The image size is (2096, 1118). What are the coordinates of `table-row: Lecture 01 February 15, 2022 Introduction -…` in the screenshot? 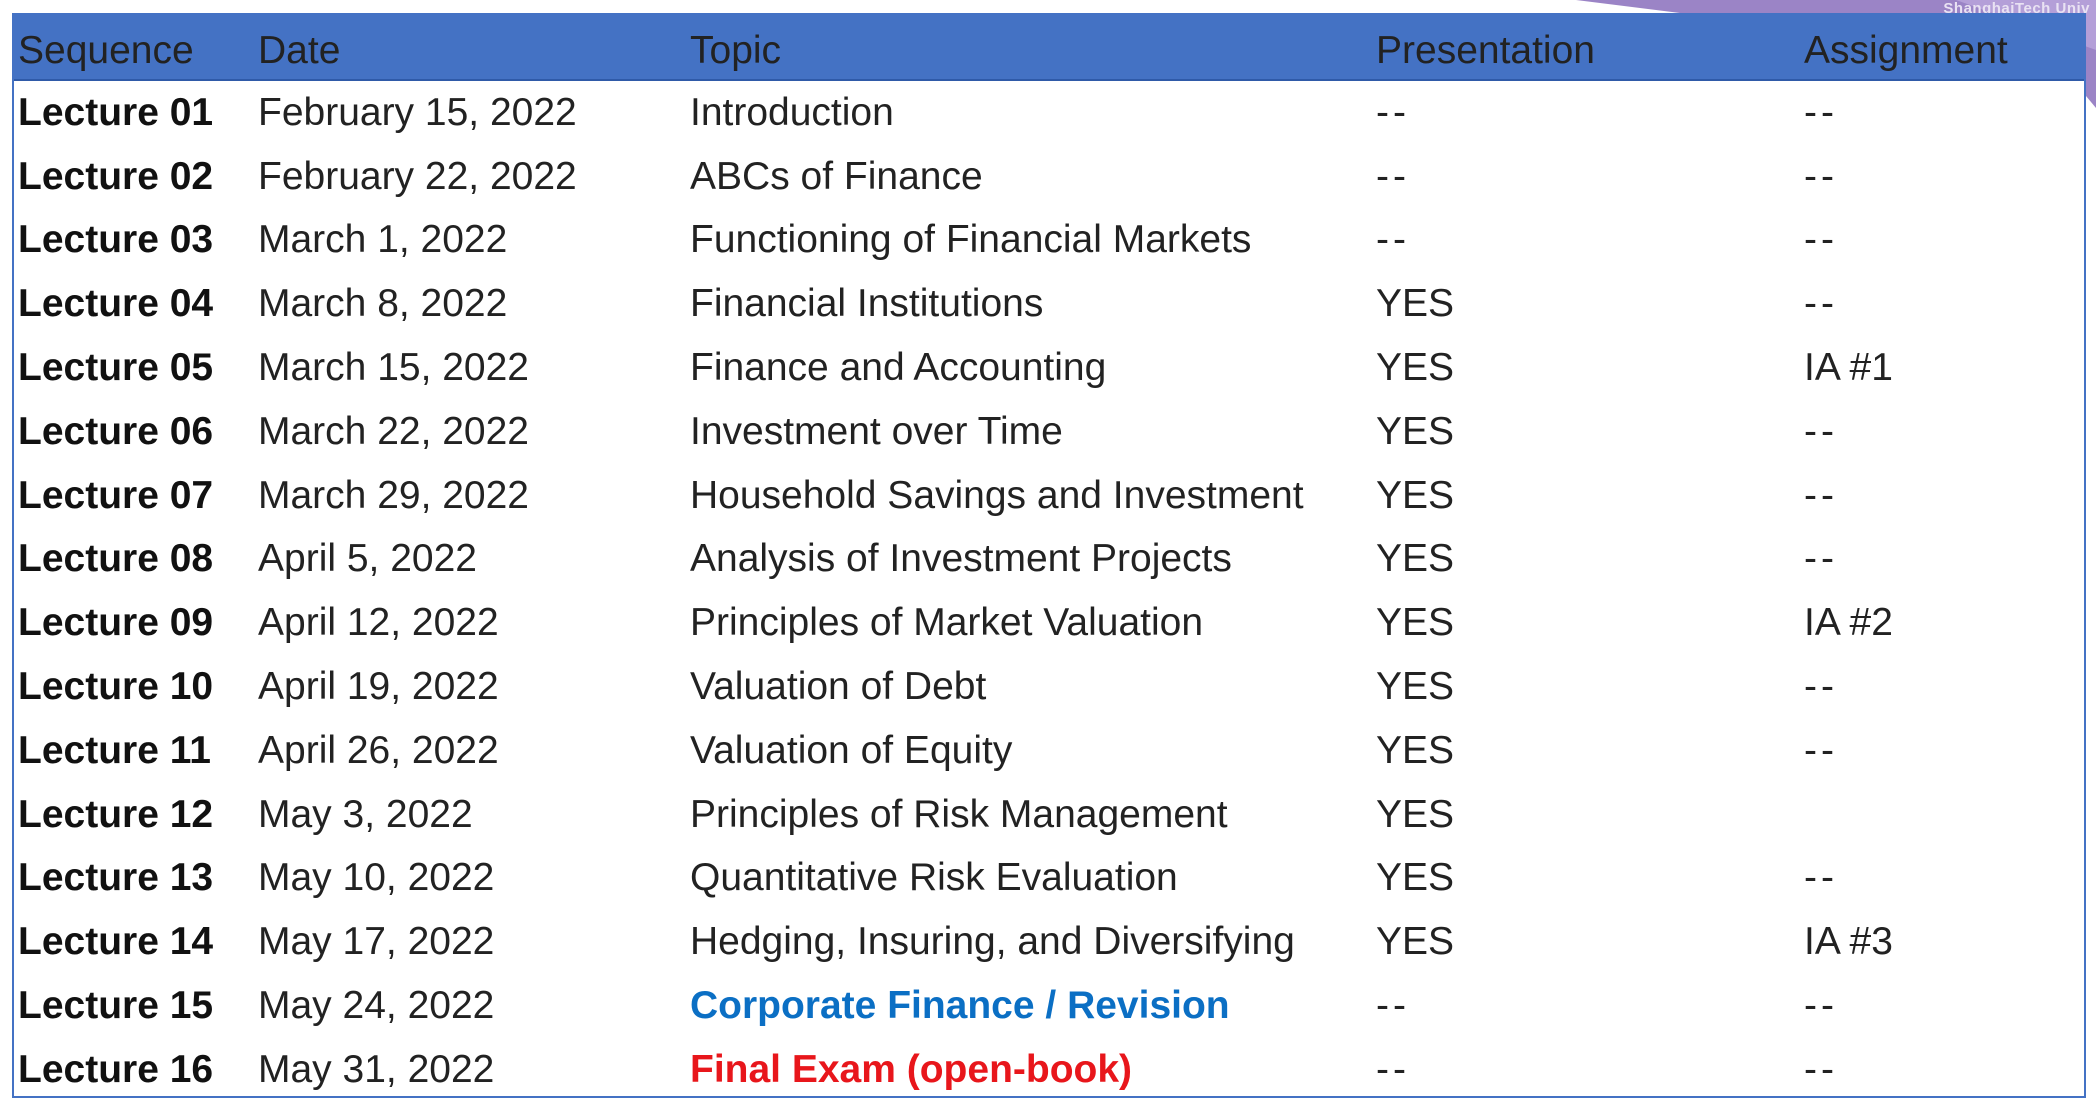 It's located at (1049, 113).